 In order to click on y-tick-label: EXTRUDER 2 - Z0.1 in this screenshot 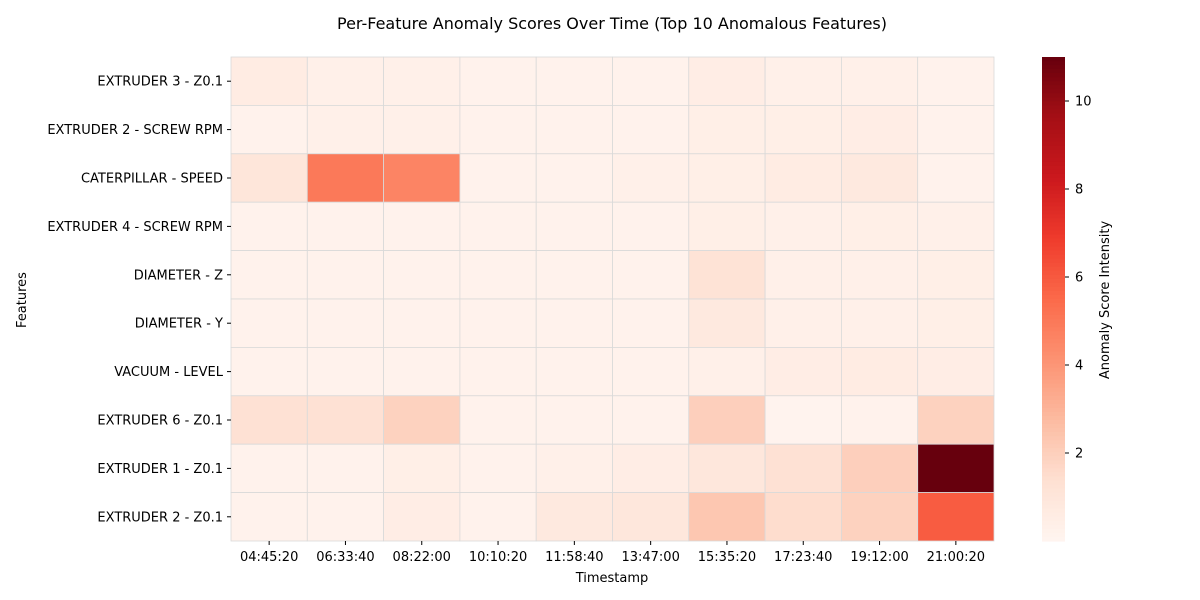, I will do `click(160, 517)`.